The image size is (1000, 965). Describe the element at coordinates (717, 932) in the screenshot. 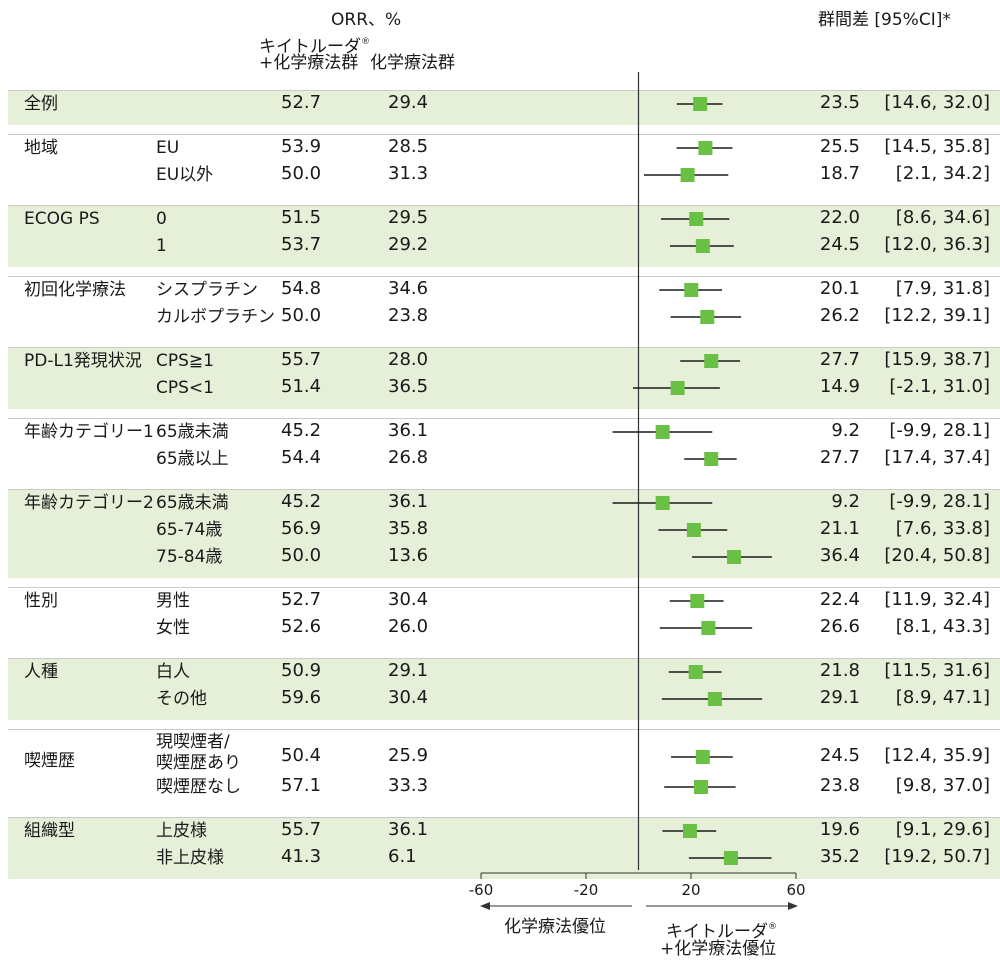

I see `favors-keytruda-line1: キイトルーダ` at that location.